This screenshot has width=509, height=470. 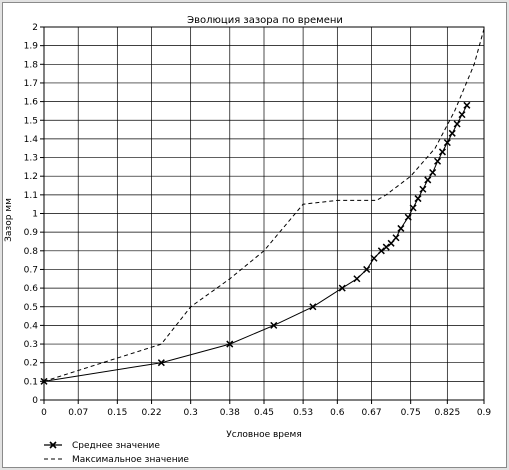 What do you see at coordinates (31, 252) in the screenshot?
I see `y-tick-label: 0.8` at bounding box center [31, 252].